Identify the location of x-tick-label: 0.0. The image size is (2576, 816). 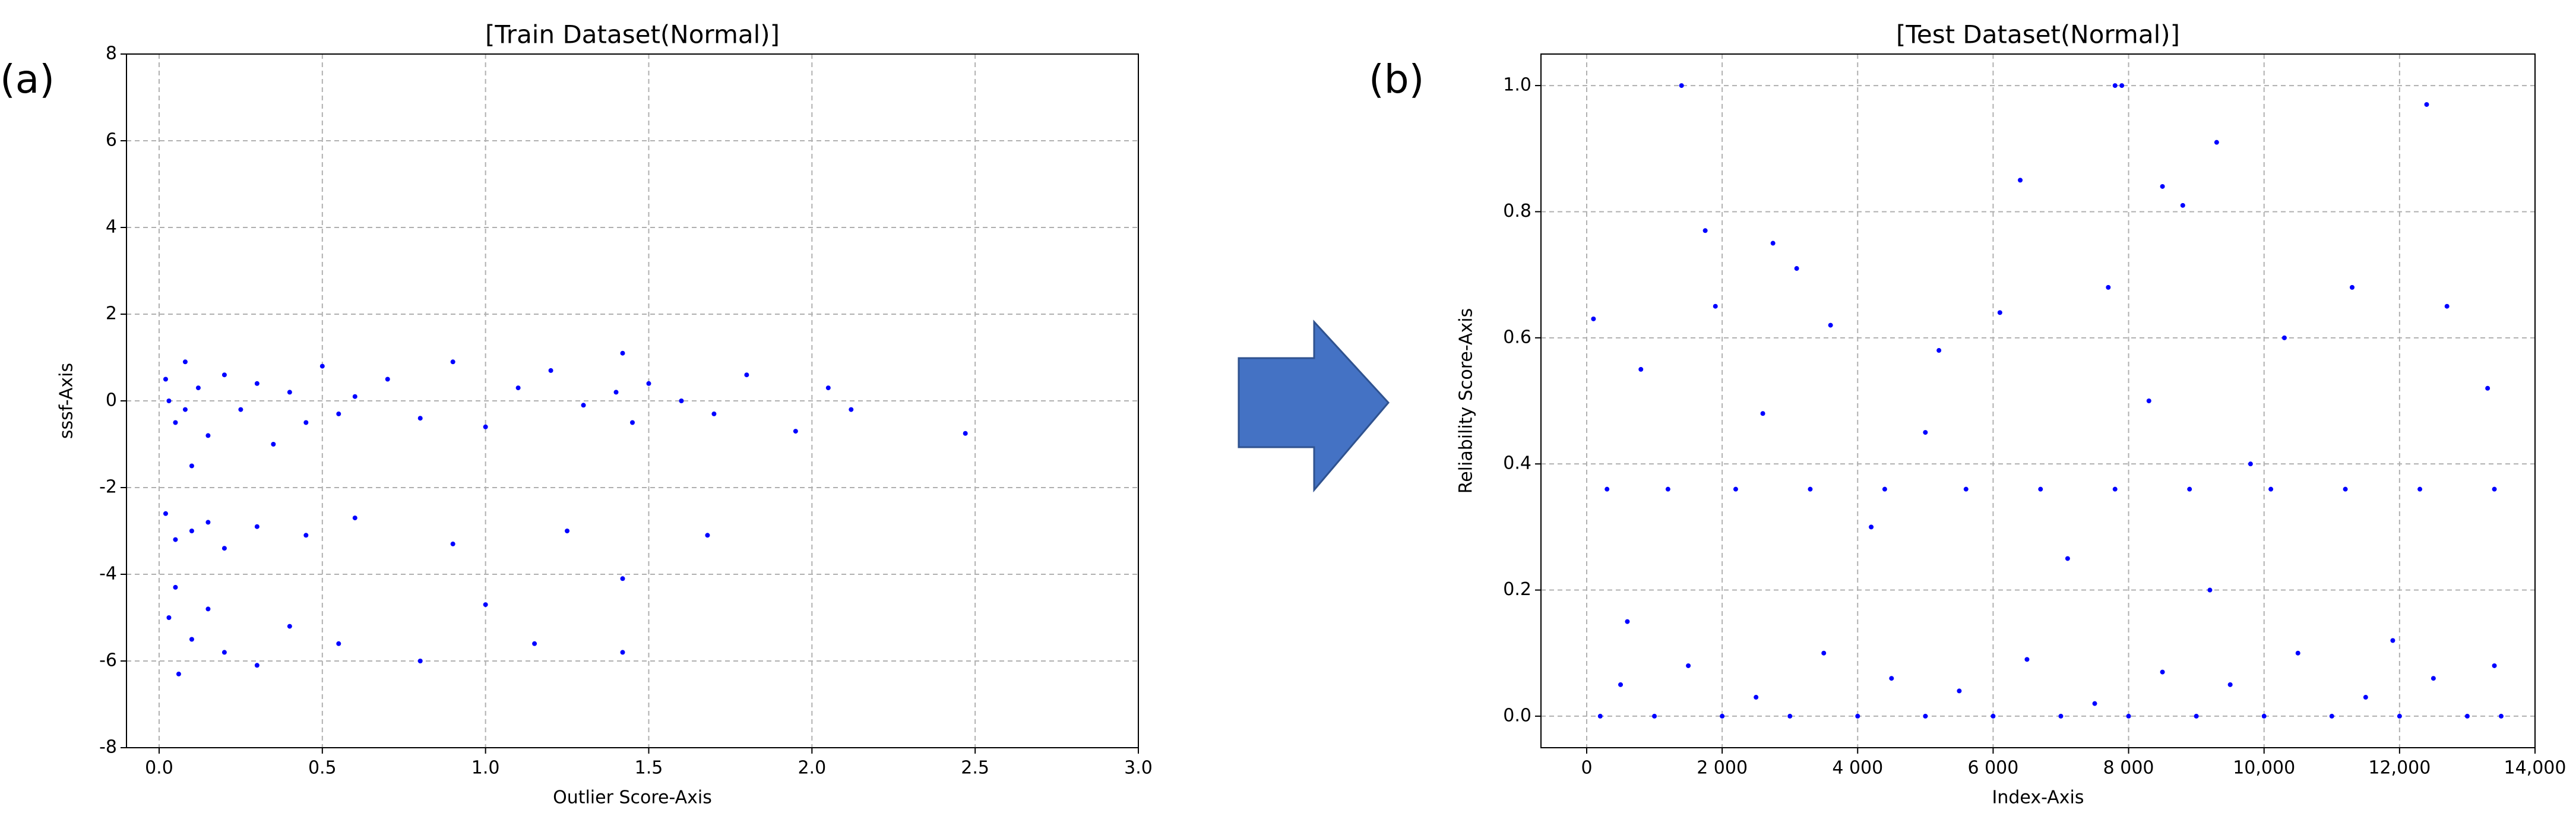
(159, 769).